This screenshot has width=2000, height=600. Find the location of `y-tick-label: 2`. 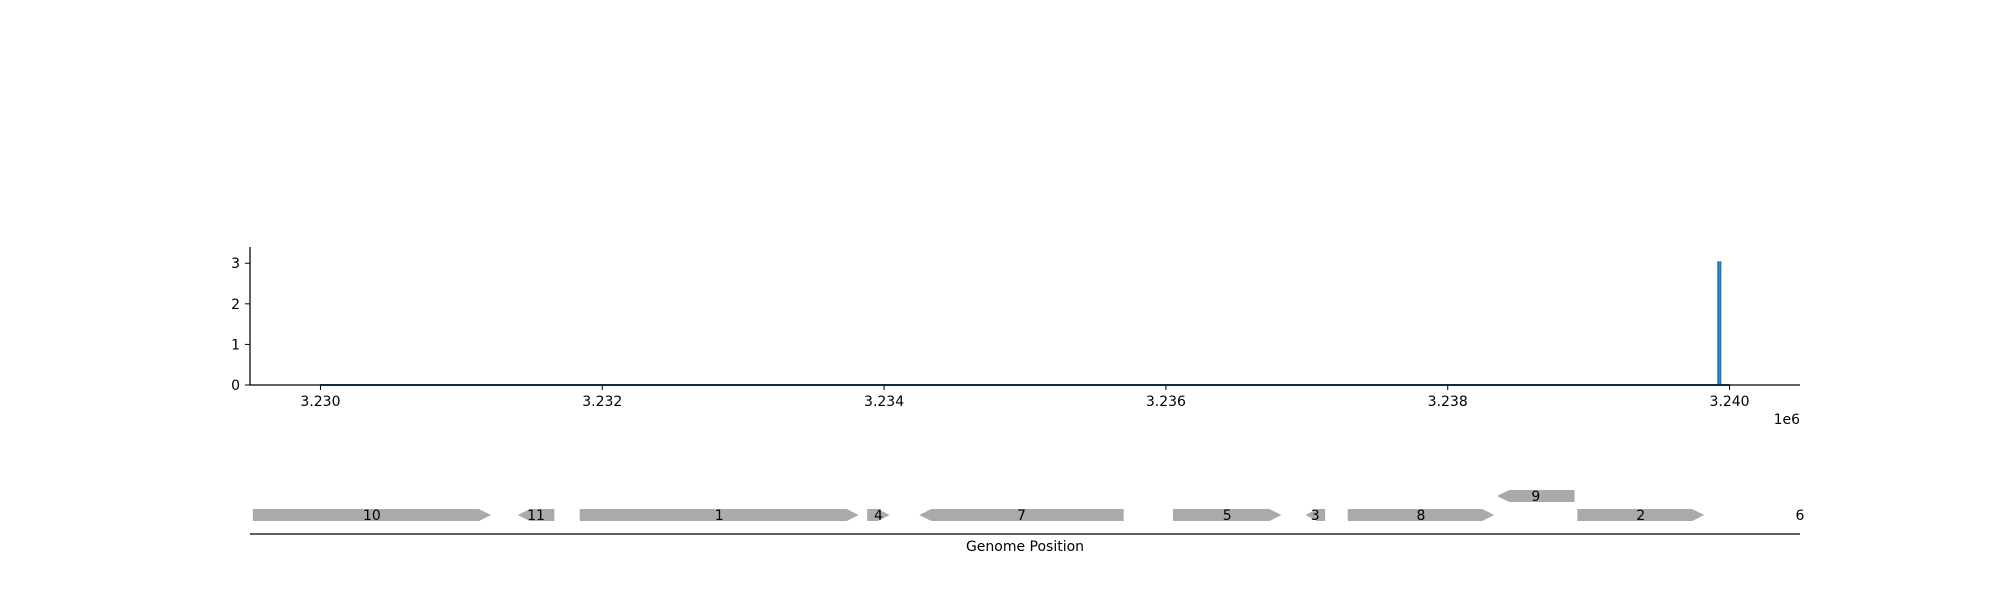

y-tick-label: 2 is located at coordinates (235, 305).